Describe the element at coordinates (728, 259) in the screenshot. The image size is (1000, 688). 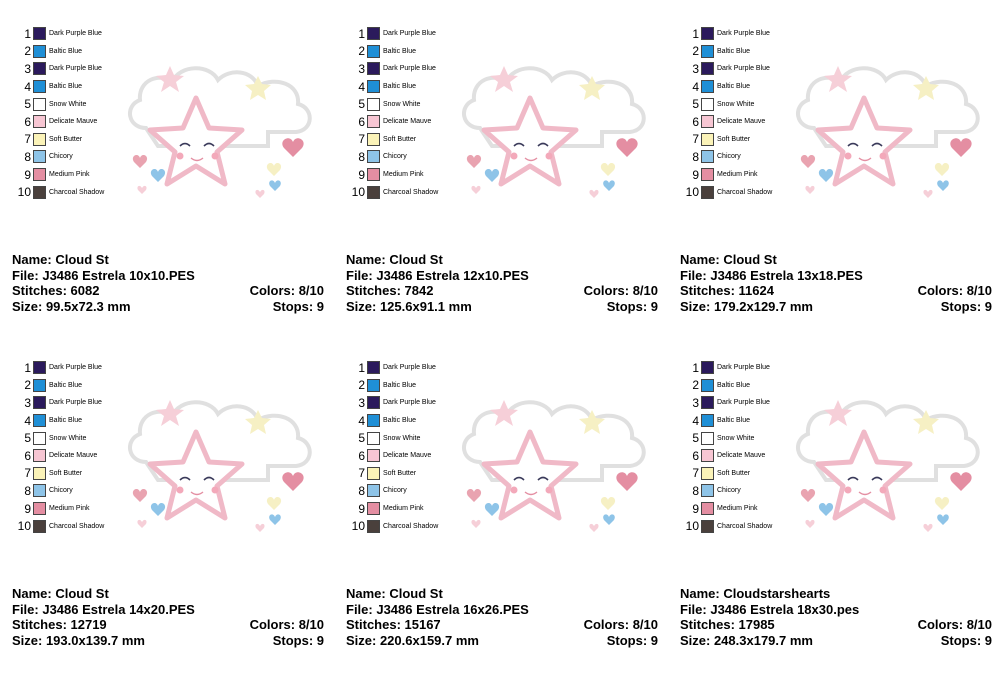
I see `design-name: Name: Cloud St` at that location.